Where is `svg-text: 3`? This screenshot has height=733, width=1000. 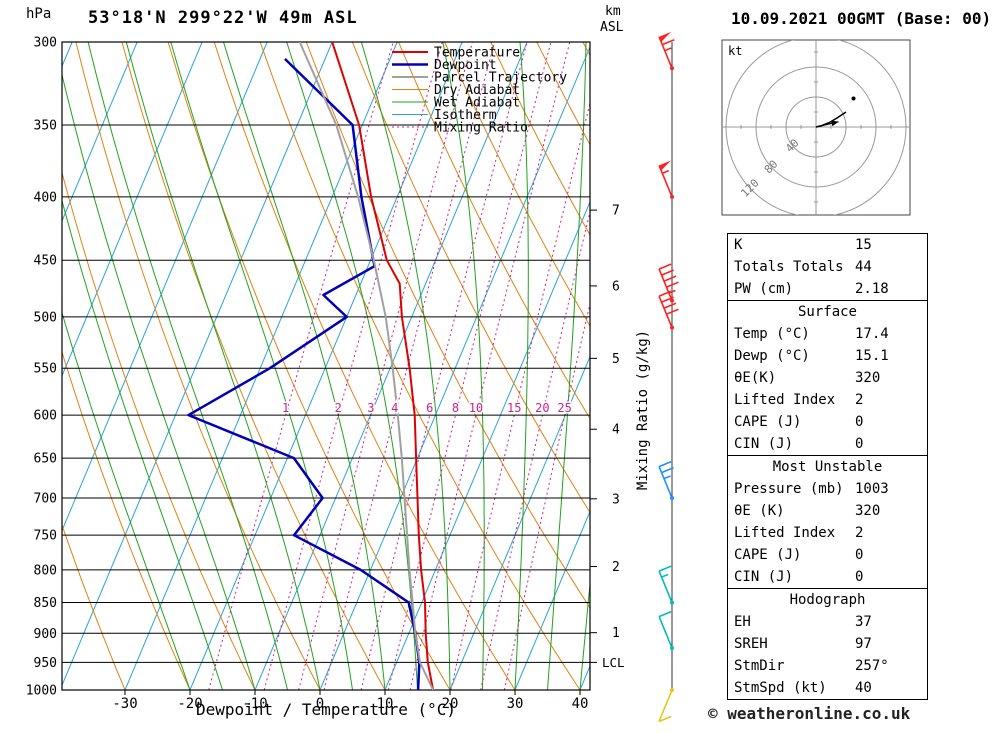 svg-text: 3 is located at coordinates (616, 499).